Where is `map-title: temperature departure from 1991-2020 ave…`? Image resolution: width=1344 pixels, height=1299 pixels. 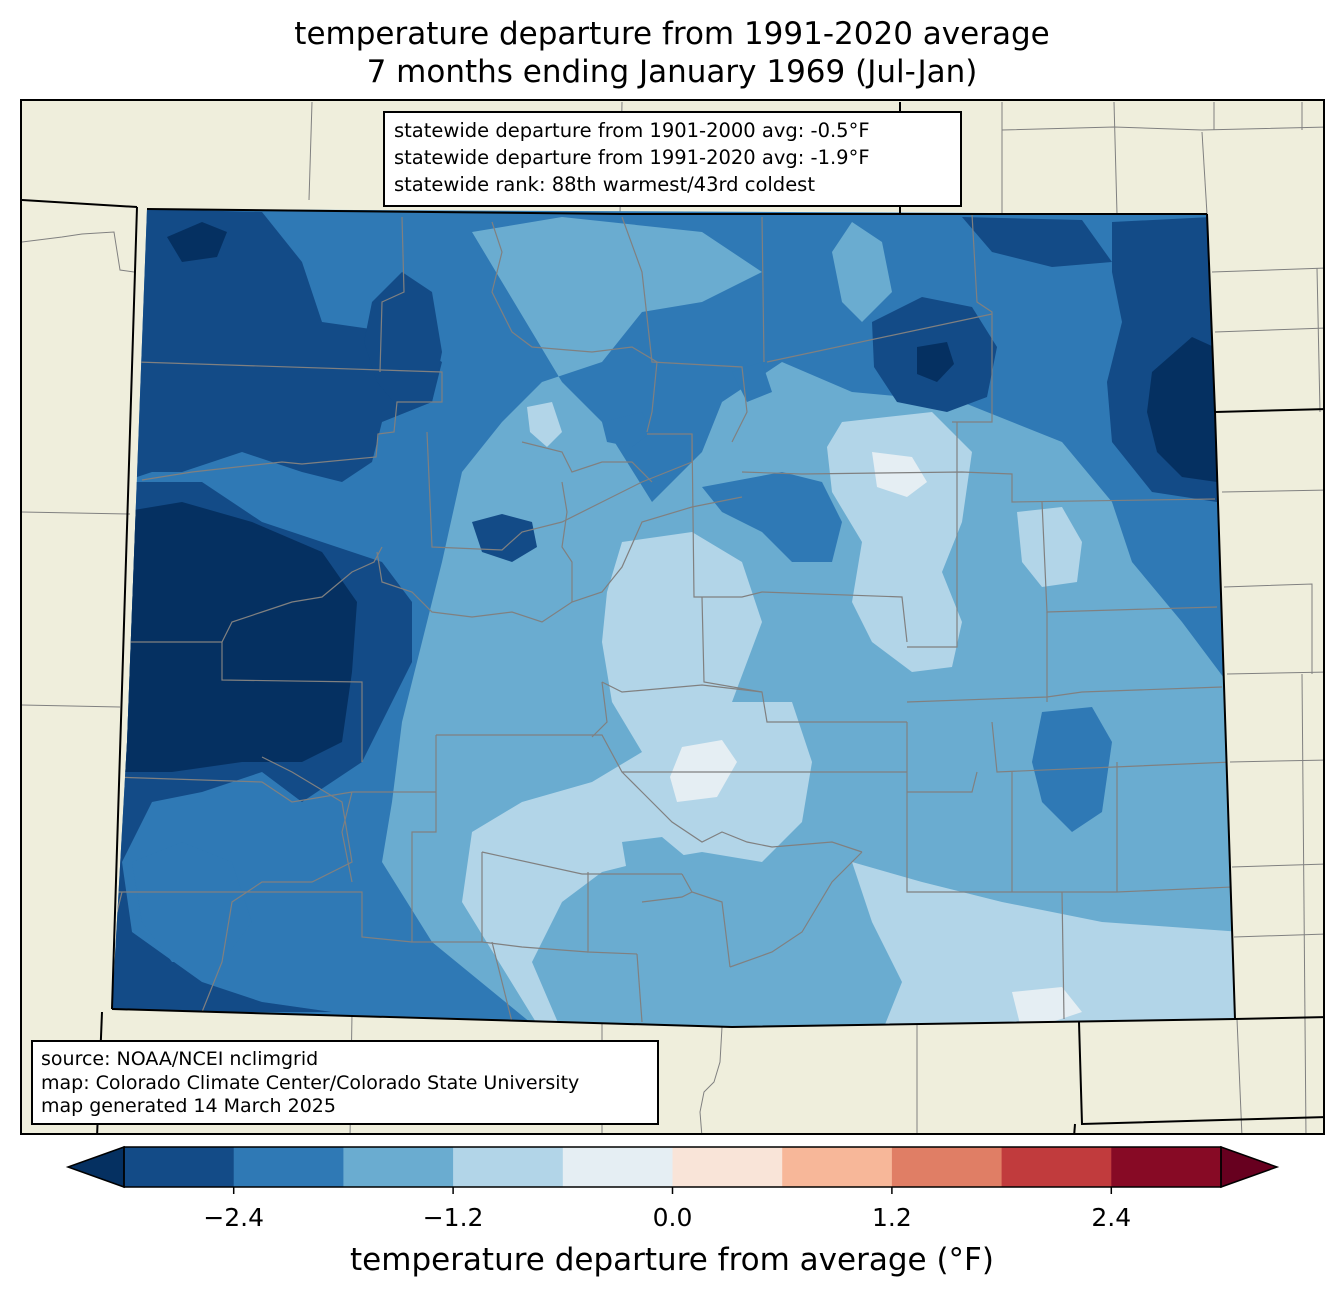 map-title: temperature departure from 1991-2020 ave… is located at coordinates (672, 34).